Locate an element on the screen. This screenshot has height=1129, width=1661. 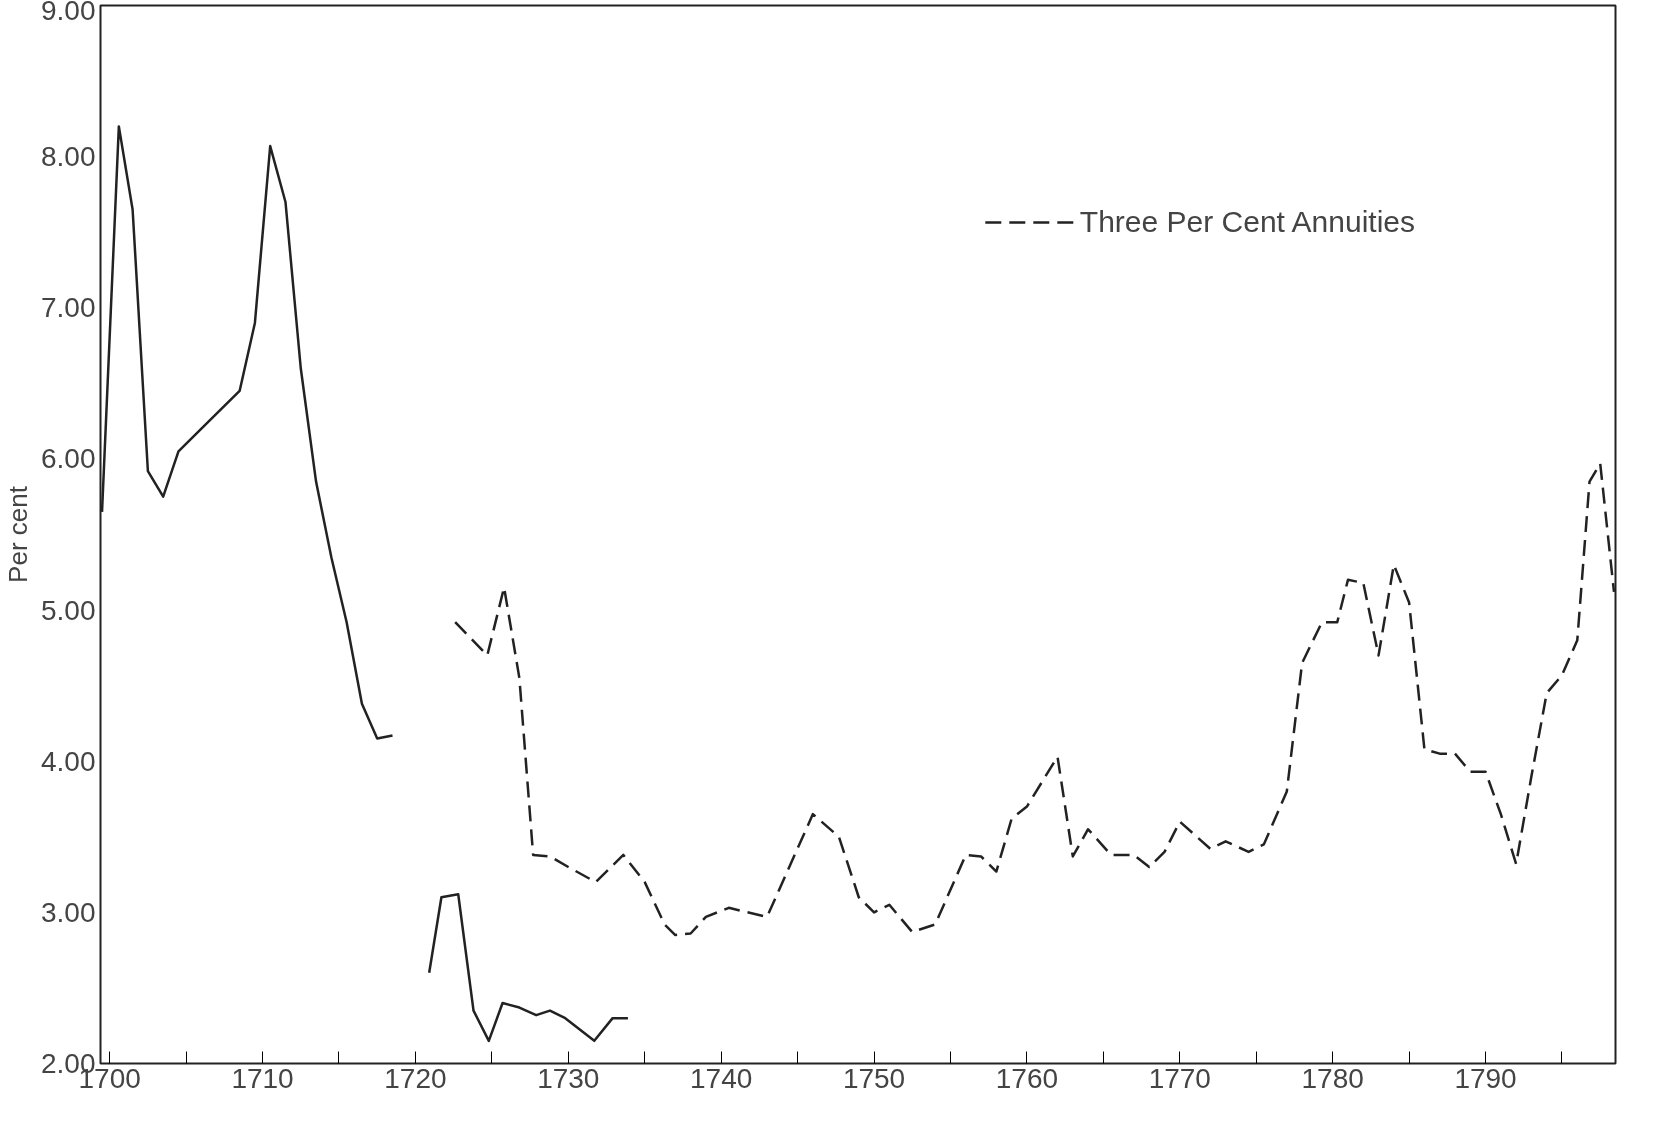
y-tick-label: 7.00 is located at coordinates (68, 308).